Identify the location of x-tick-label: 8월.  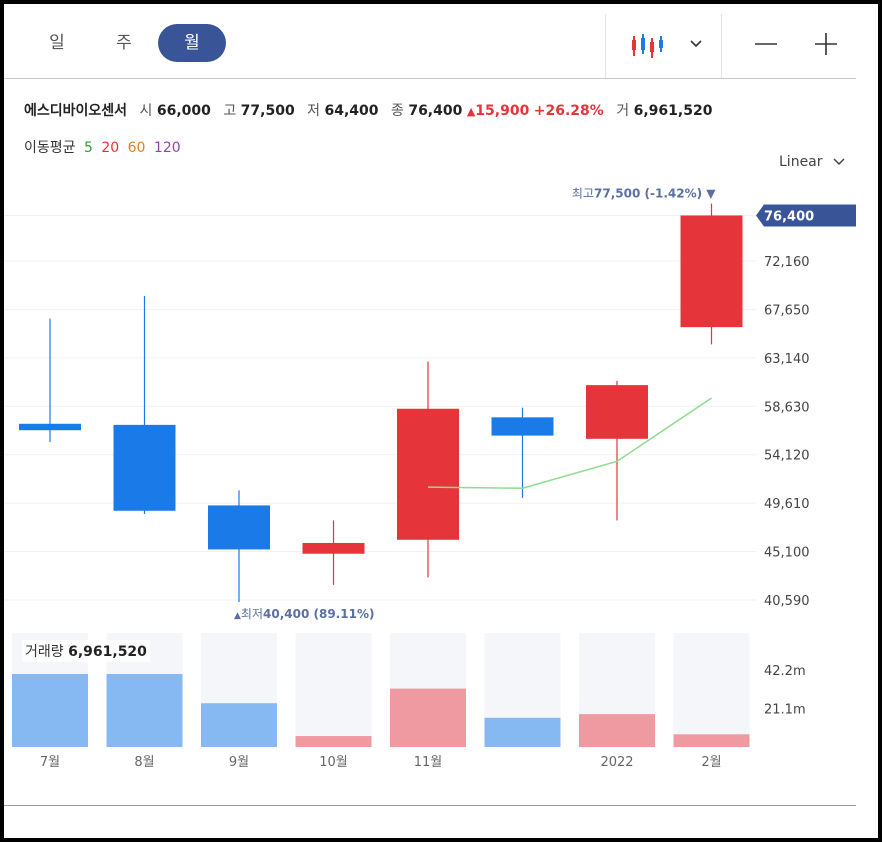
(144, 762).